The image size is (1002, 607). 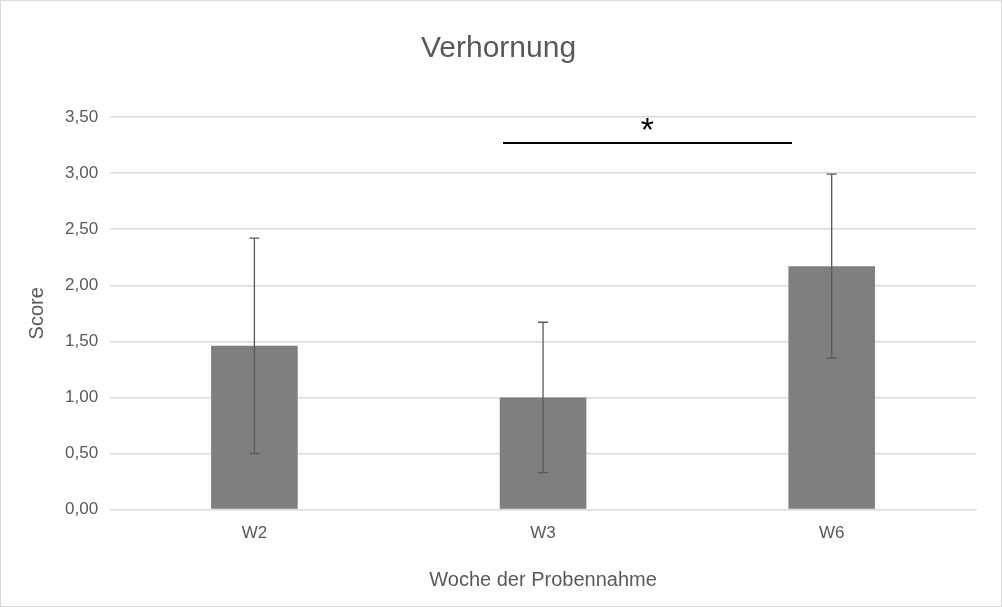 I want to click on x-tick-label: W2, so click(x=254, y=533).